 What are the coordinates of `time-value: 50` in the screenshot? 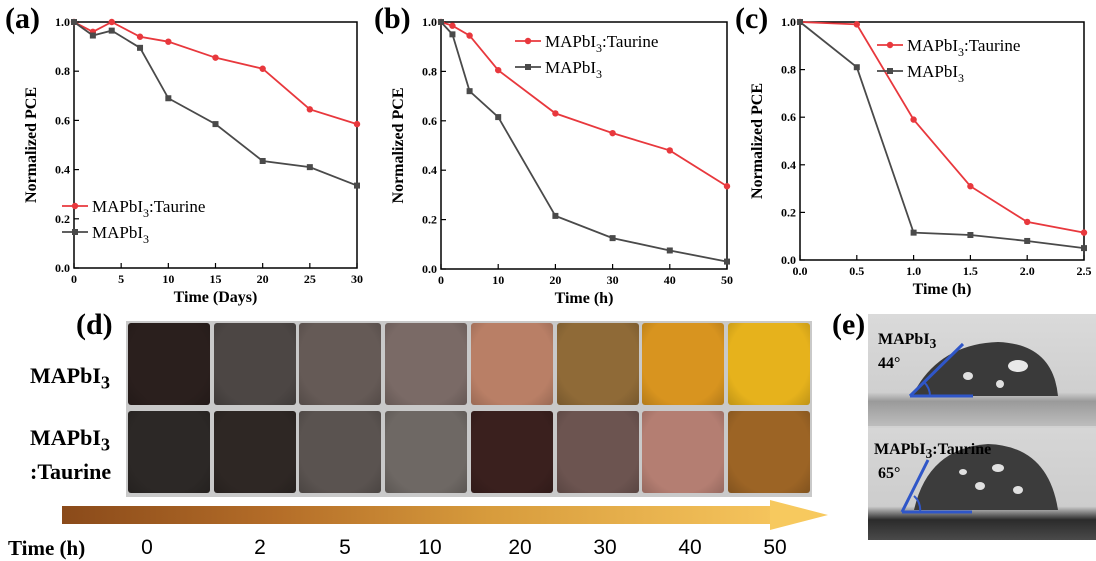 It's located at (775, 547).